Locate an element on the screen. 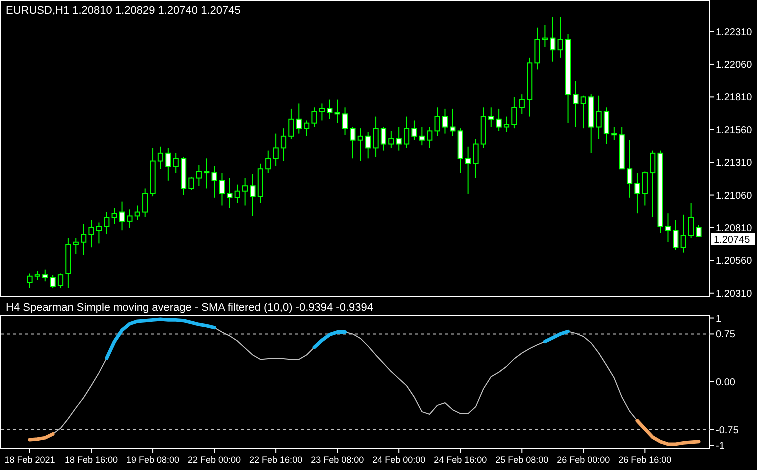  y-tick-label: 1.20310 is located at coordinates (734, 294).